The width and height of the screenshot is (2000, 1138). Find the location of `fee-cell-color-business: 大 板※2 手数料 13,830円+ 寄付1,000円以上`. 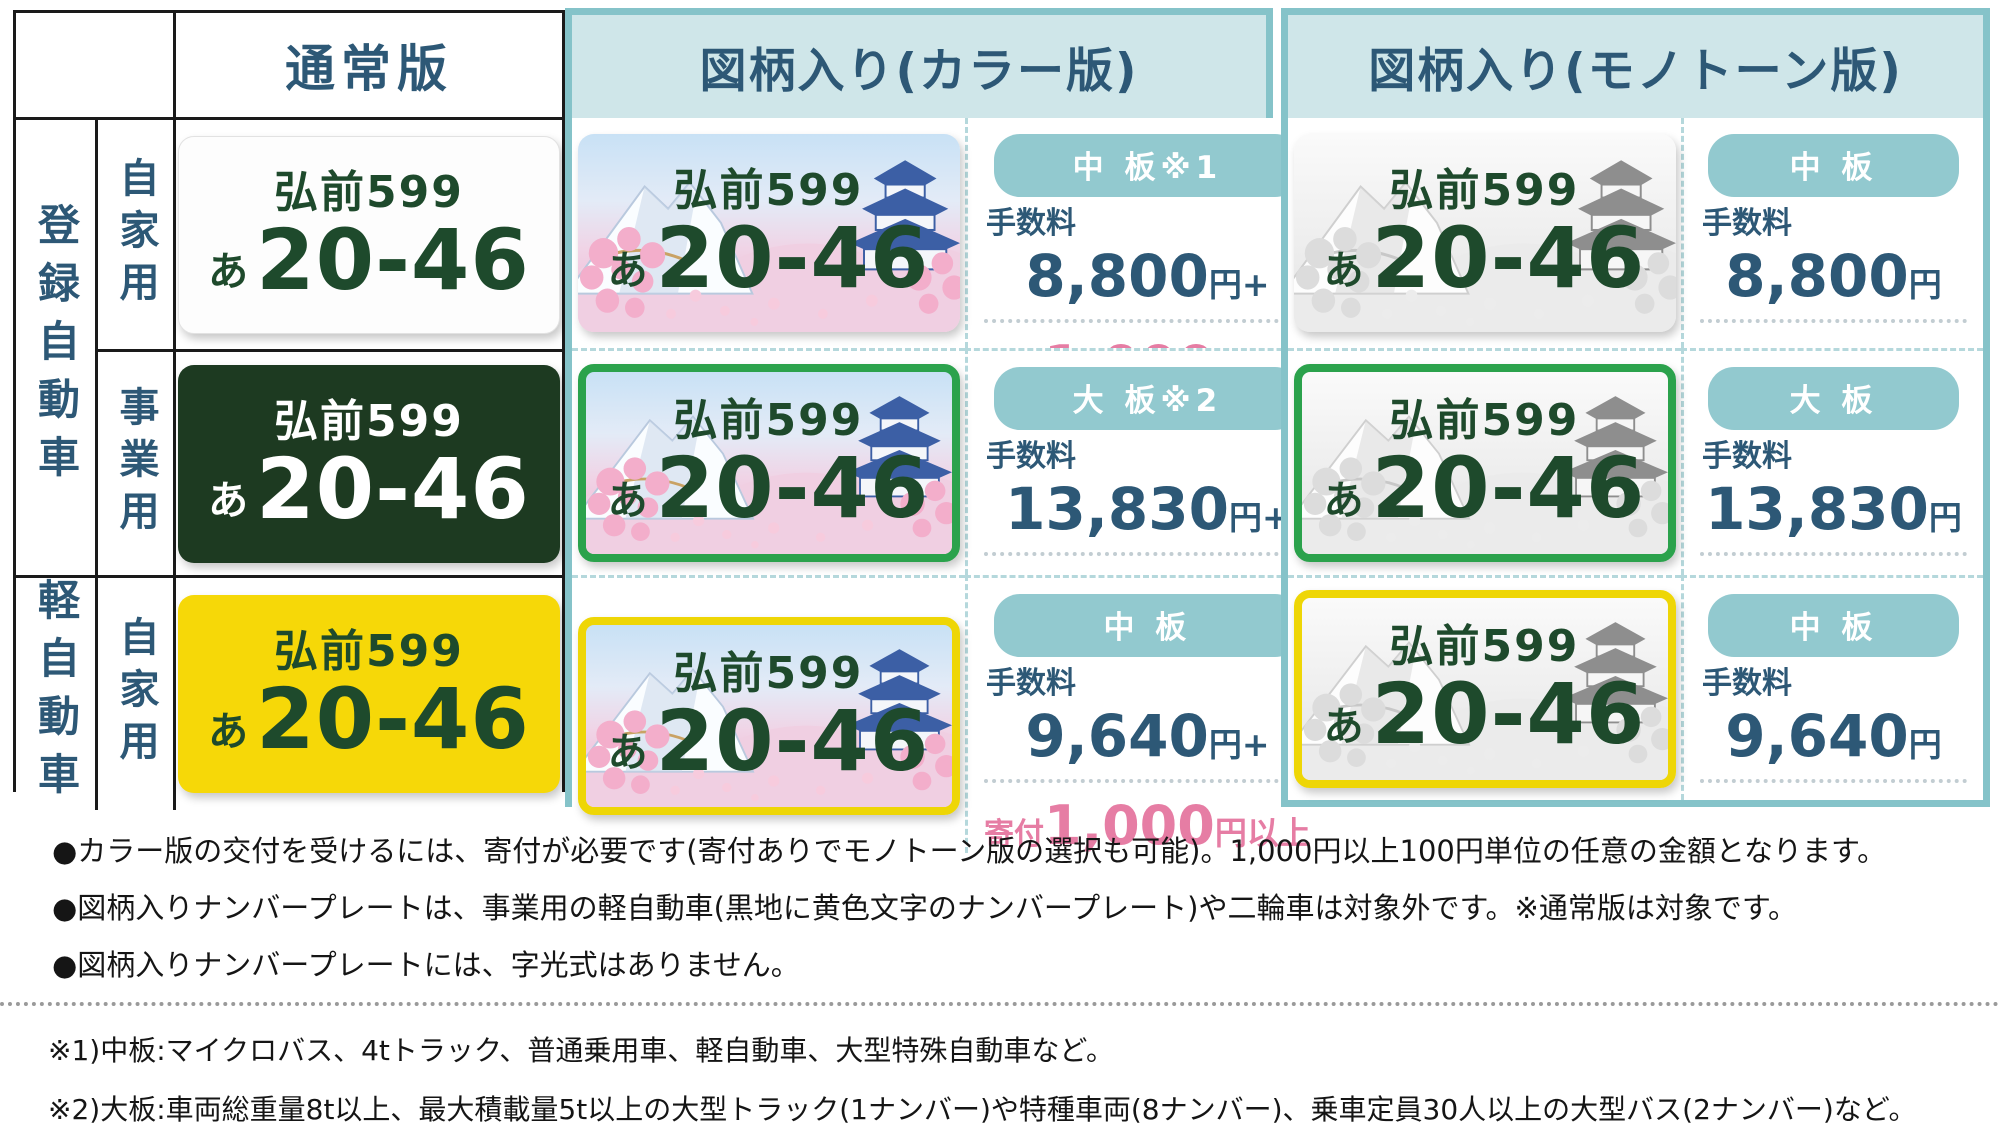

fee-cell-color-business: 大 板※2 手数料 13,830円+ 寄付1,000円以上 is located at coordinates (1146, 487).